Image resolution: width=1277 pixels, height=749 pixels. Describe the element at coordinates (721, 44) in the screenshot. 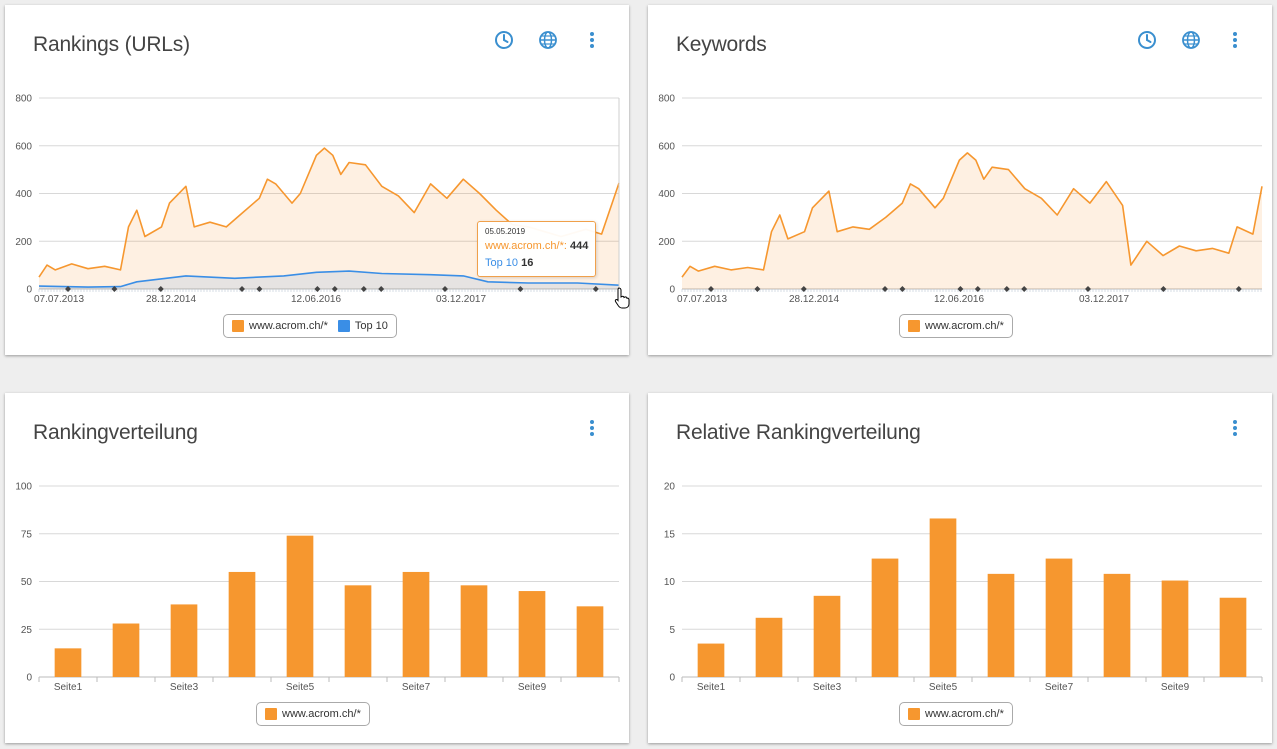

I see `keywords-title: Keywords` at that location.